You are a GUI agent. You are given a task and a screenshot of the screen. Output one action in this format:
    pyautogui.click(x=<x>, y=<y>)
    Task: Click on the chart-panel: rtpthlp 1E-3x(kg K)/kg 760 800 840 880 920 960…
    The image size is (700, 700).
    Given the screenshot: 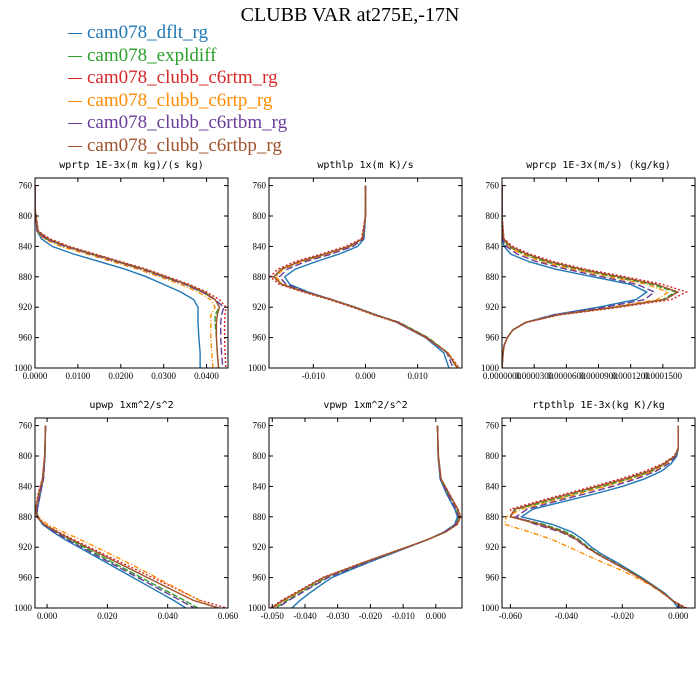 What is the action you would take?
    pyautogui.click(x=588, y=510)
    